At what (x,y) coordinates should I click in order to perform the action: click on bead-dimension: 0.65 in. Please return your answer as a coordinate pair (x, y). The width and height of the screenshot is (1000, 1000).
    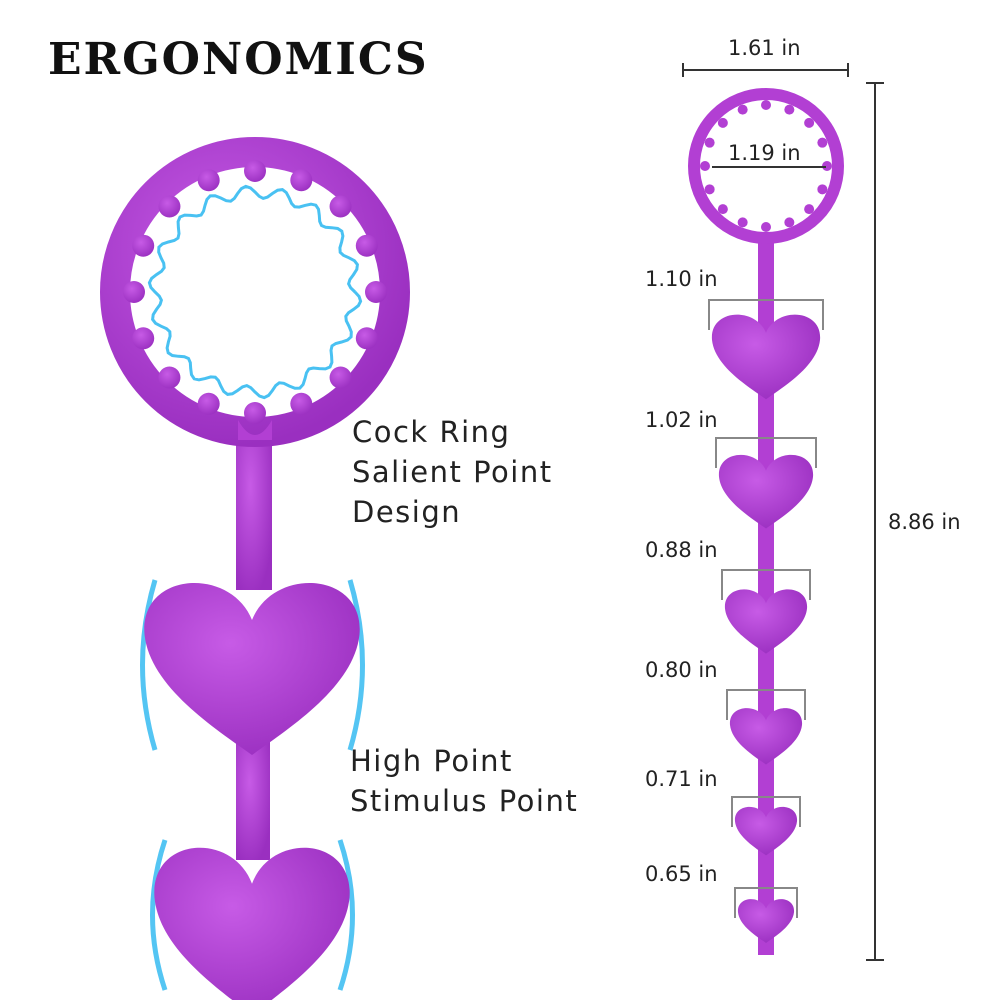
    Looking at the image, I should click on (681, 874).